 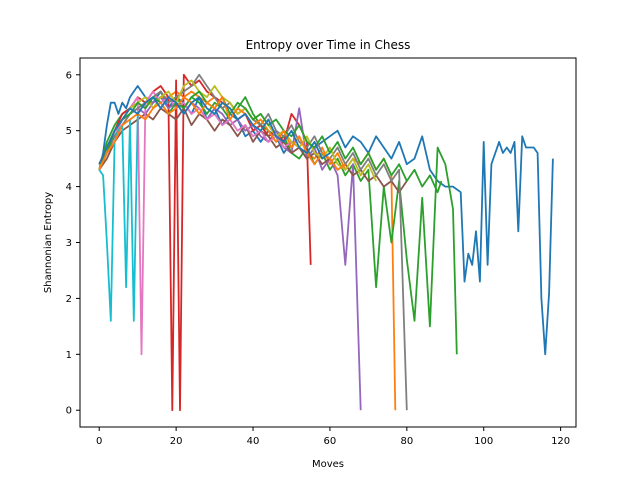 I want to click on y-tick-label: 1, so click(x=69, y=355).